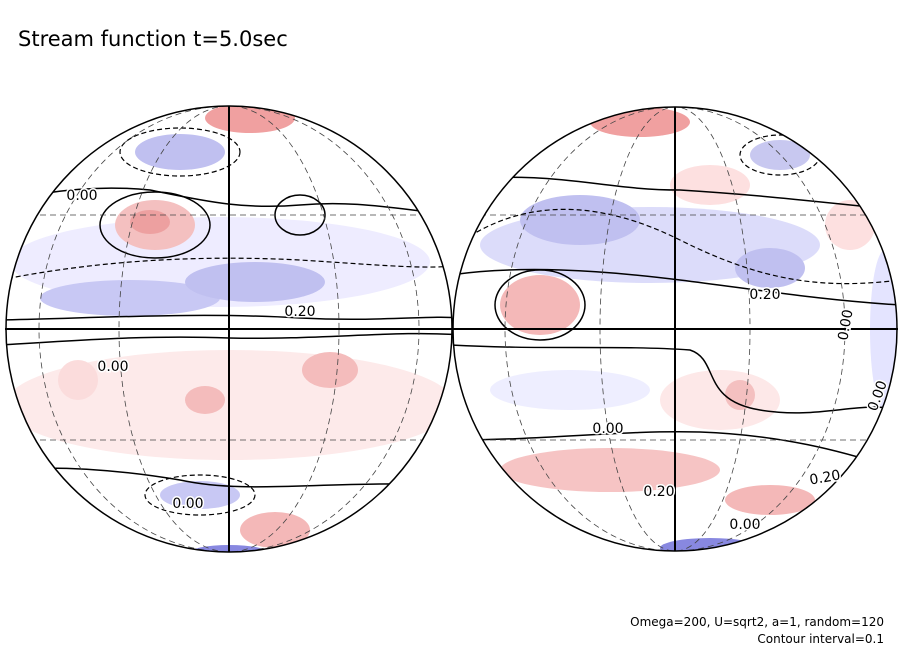  I want to click on title: Stream function t=5.0sec, so click(153, 39).